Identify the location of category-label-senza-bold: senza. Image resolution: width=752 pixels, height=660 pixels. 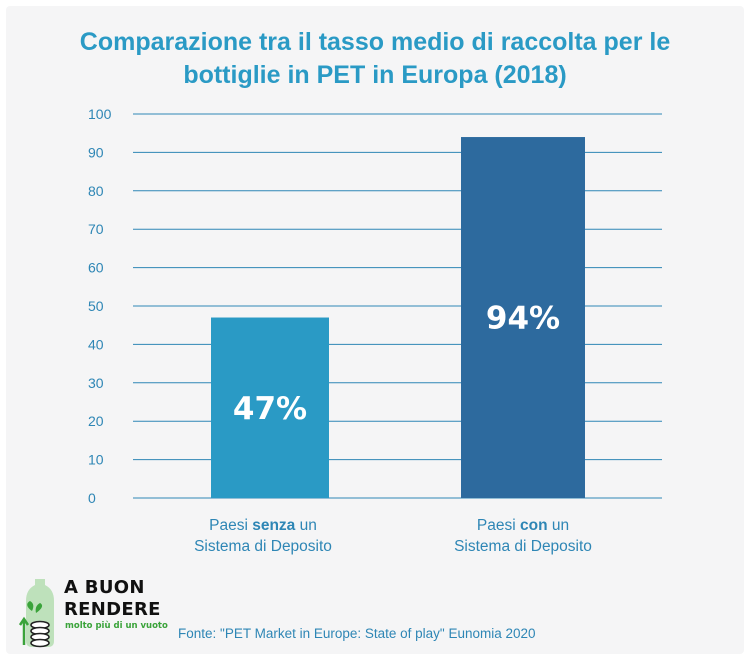
(274, 525).